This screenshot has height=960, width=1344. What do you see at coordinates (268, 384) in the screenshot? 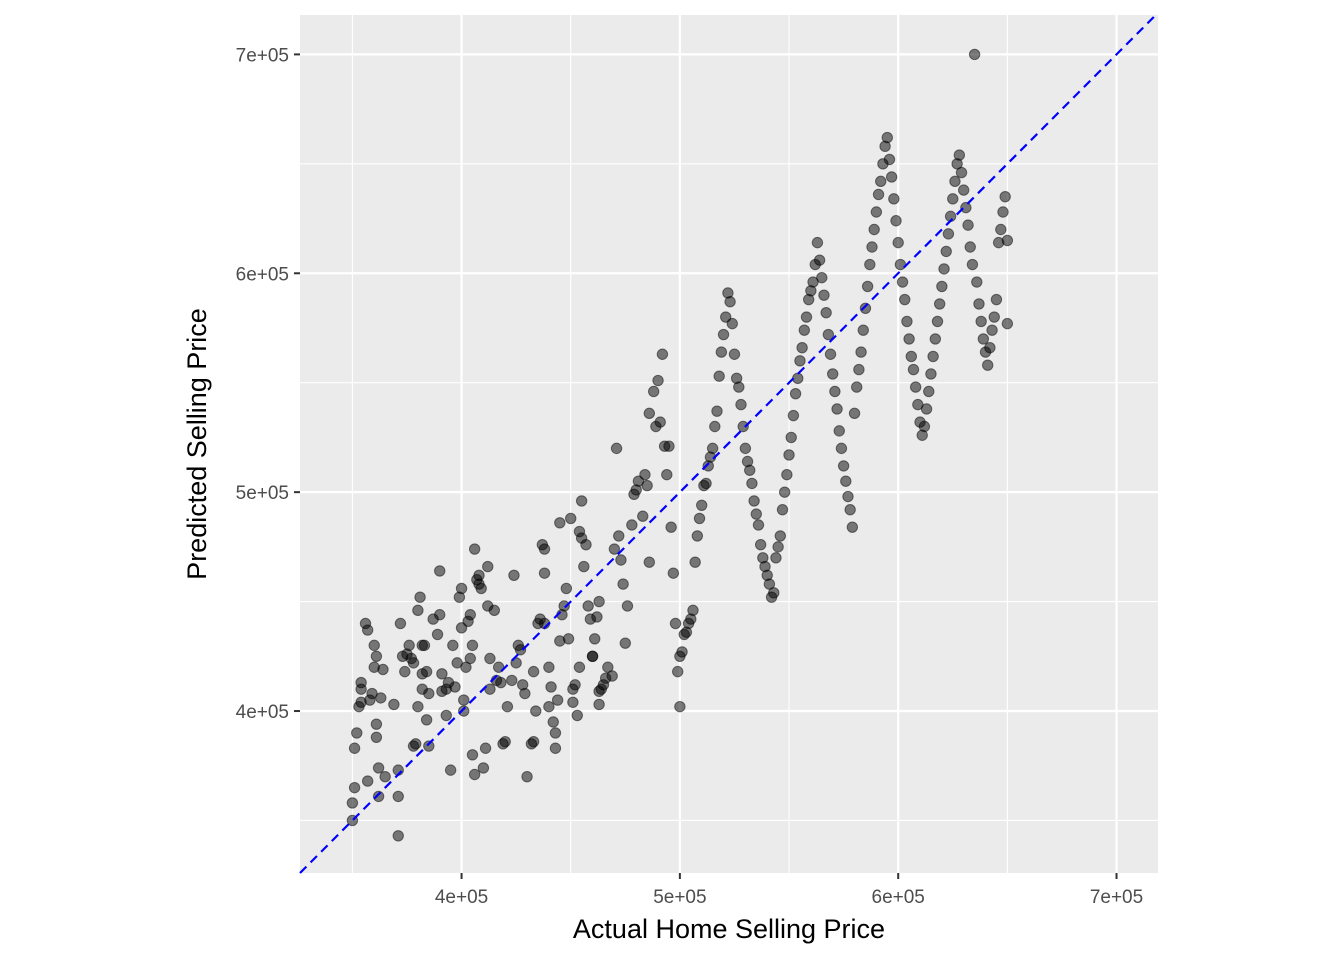
I see `y-axis: 4e+05 5e+05 6e+05 7e+05` at bounding box center [268, 384].